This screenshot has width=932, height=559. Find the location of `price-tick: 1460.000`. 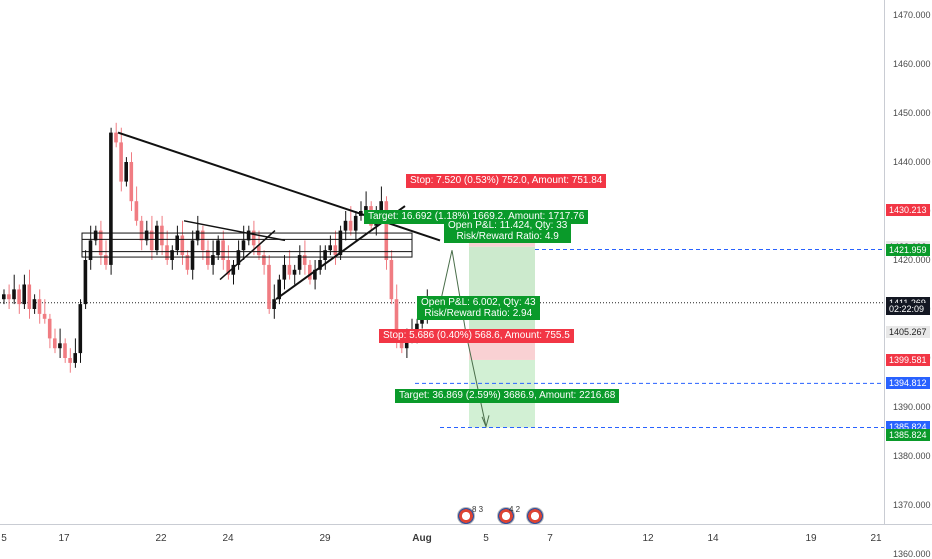

price-tick: 1460.000 is located at coordinates (912, 64).